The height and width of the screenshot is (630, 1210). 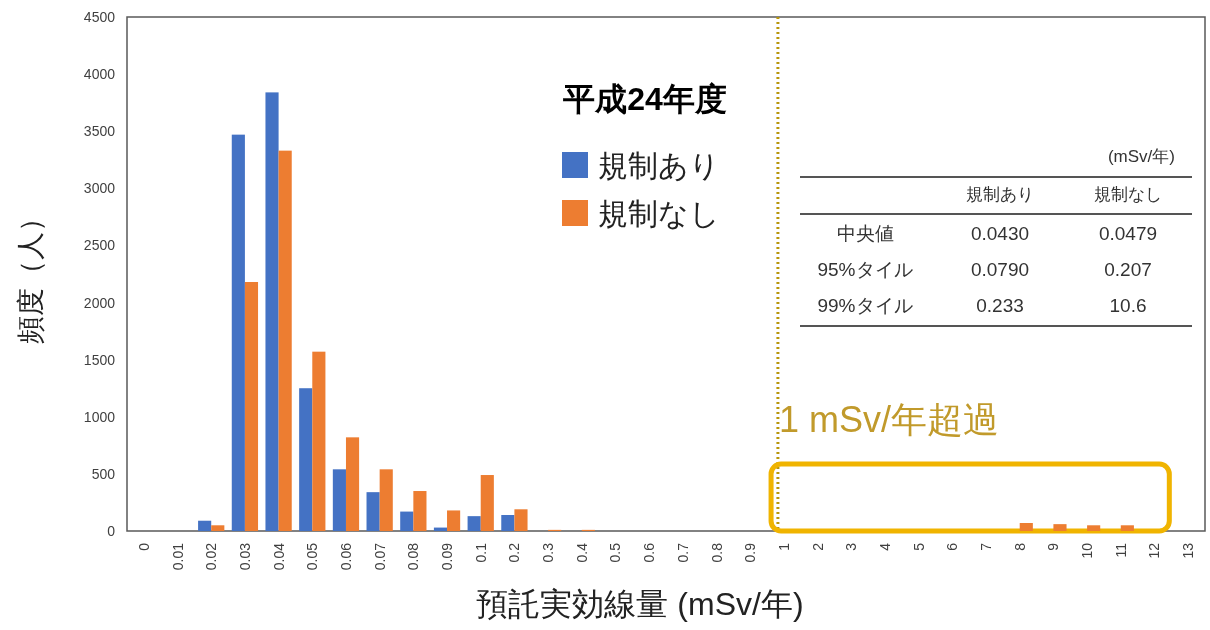 What do you see at coordinates (682, 552) in the screenshot?
I see `x-tick-label: 0.7` at bounding box center [682, 552].